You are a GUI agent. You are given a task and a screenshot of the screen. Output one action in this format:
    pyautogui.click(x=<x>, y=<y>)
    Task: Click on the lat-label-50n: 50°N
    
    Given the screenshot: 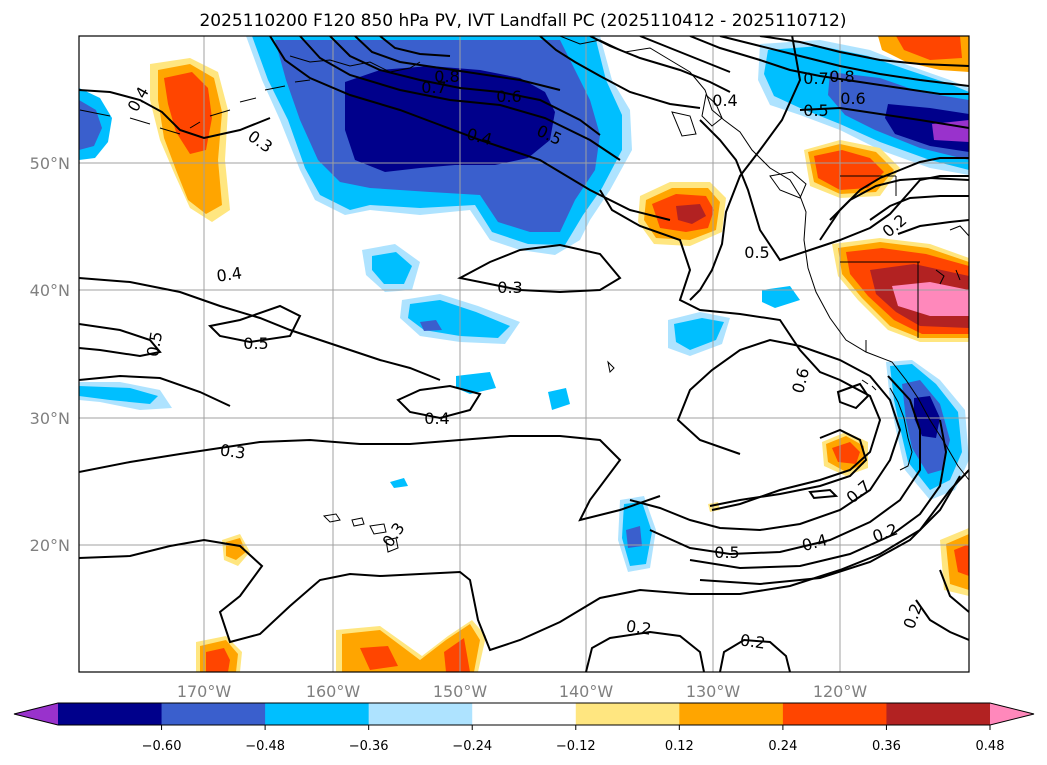 What is the action you would take?
    pyautogui.click(x=50, y=163)
    